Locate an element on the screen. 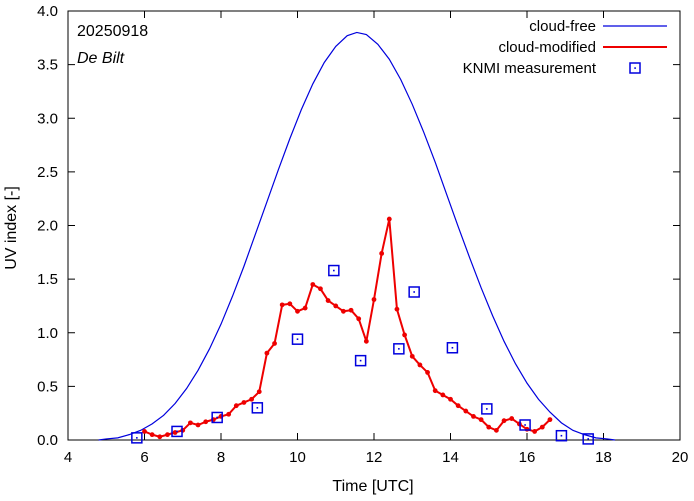 This screenshot has width=694, height=501. y-tick-label: 0.5 is located at coordinates (47, 386).